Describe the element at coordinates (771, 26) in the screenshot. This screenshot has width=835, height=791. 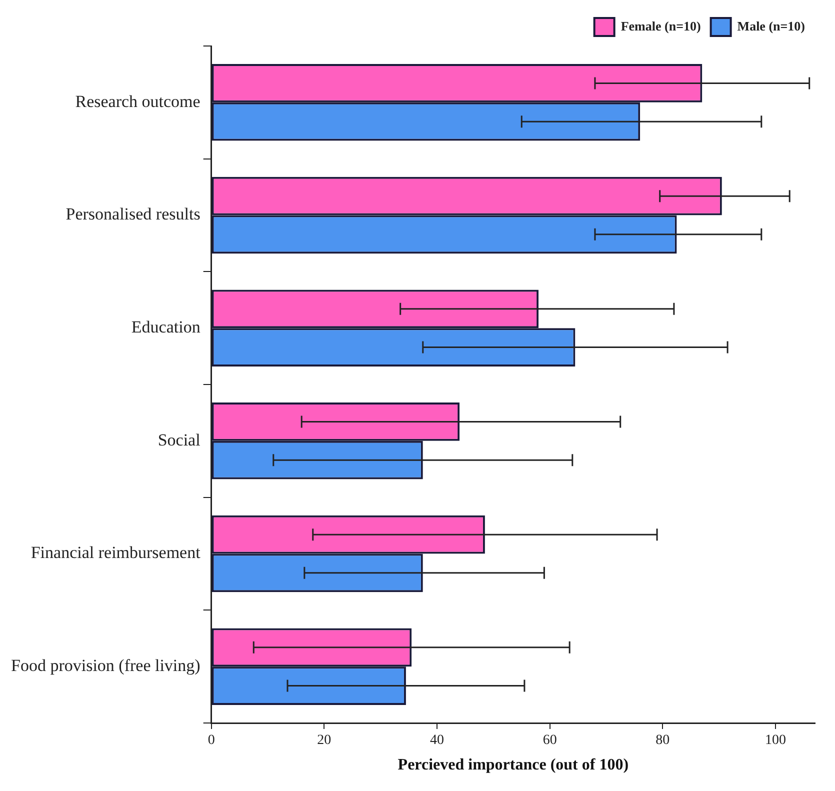
I see `legend-label: Male (n=10)` at that location.